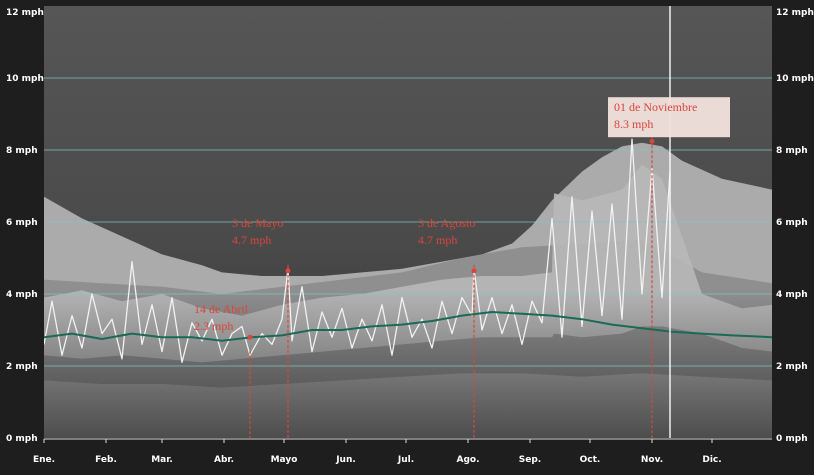  I want to click on y-tick-label-right: 10 mph, so click(795, 79).